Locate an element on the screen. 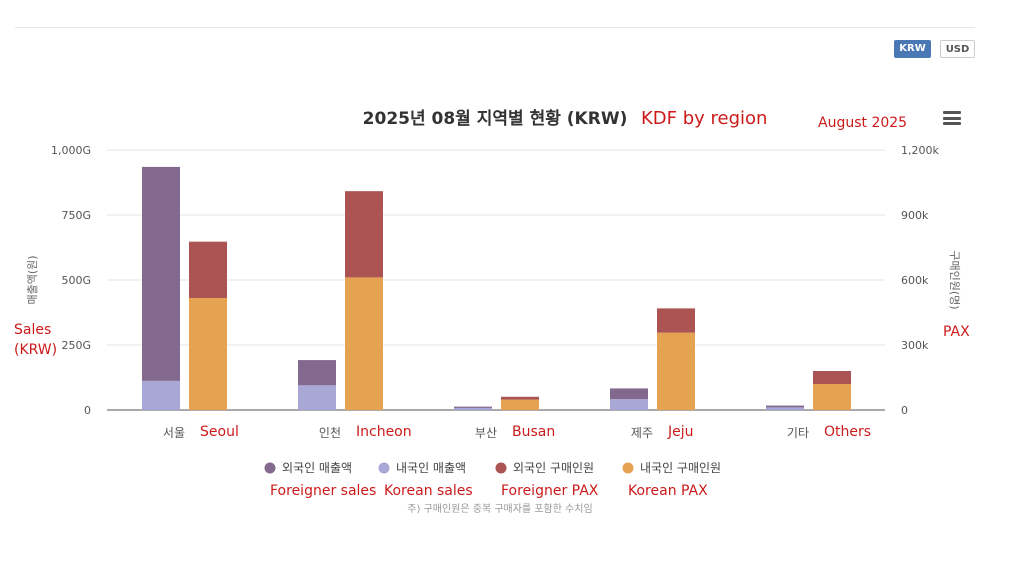 This screenshot has height=562, width=1012. y-right-tick-label: 1,200k is located at coordinates (920, 150).